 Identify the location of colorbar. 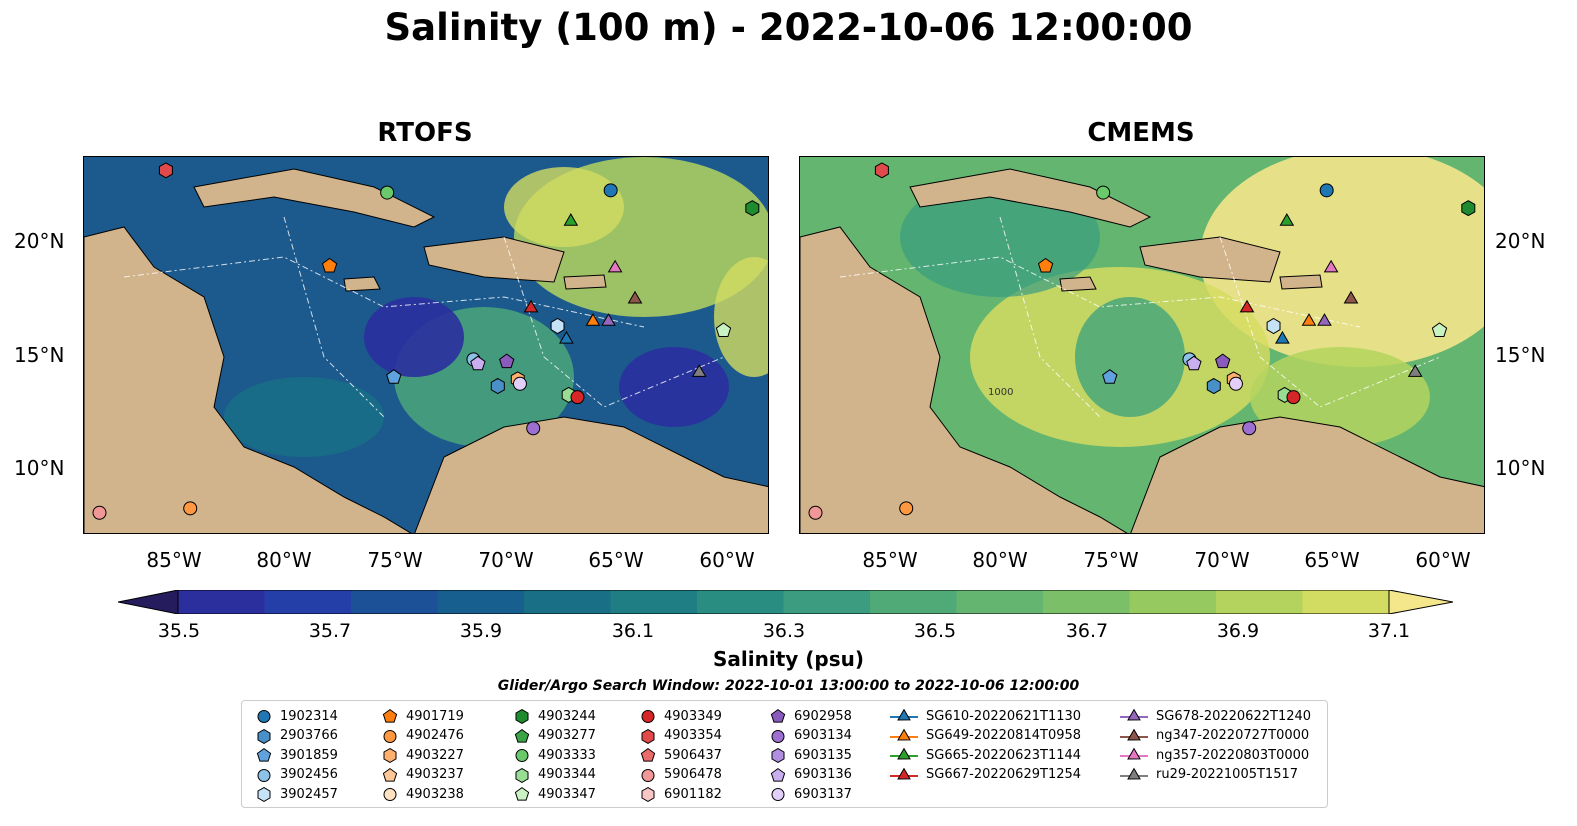
(785, 602).